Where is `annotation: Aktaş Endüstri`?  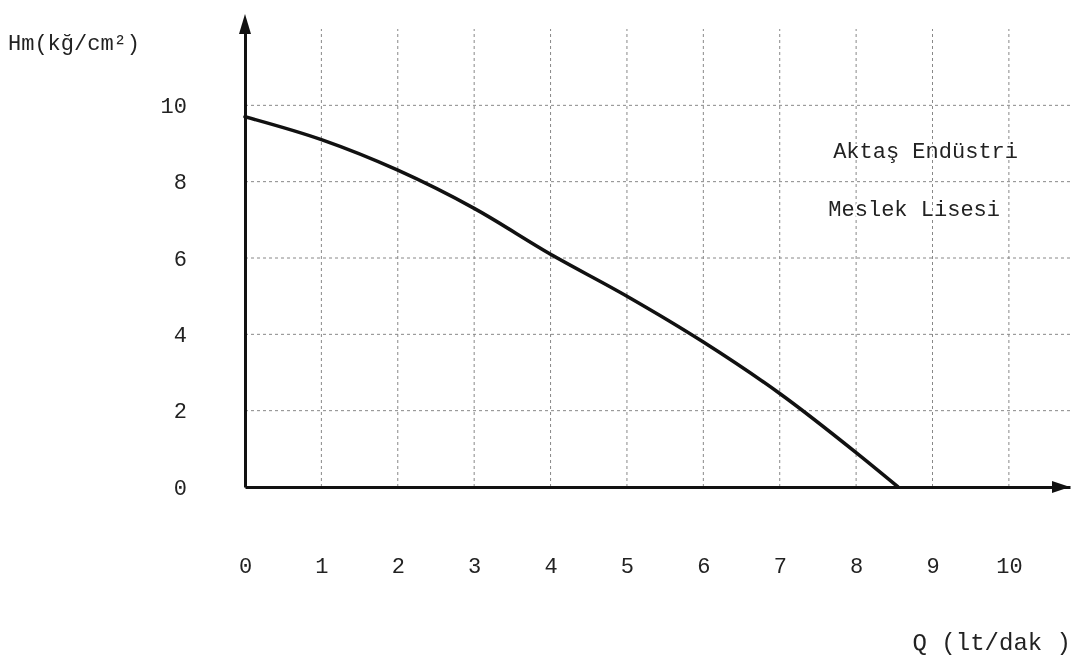 annotation: Aktaş Endüstri is located at coordinates (925, 152).